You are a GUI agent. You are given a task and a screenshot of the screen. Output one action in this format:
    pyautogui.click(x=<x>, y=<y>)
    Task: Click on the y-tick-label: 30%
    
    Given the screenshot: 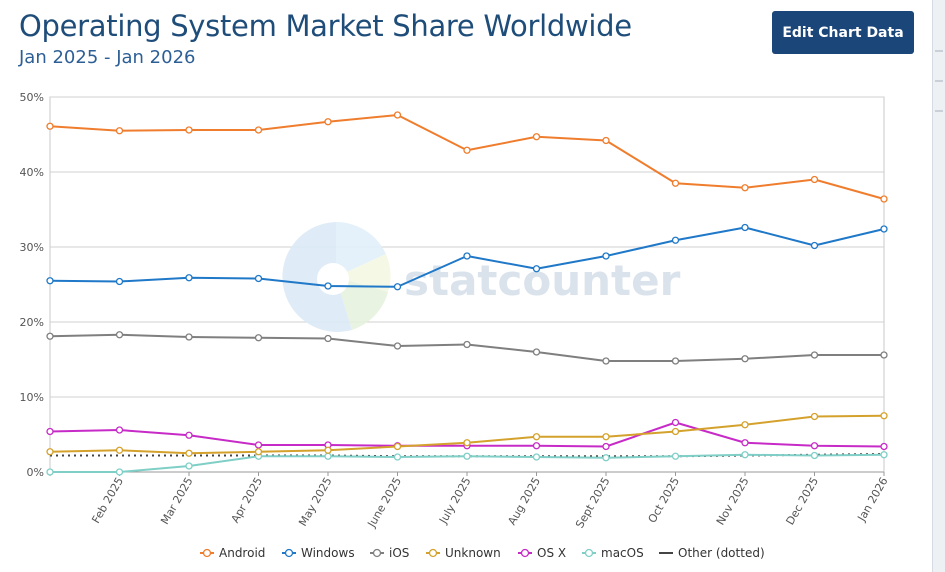 What is the action you would take?
    pyautogui.click(x=32, y=247)
    